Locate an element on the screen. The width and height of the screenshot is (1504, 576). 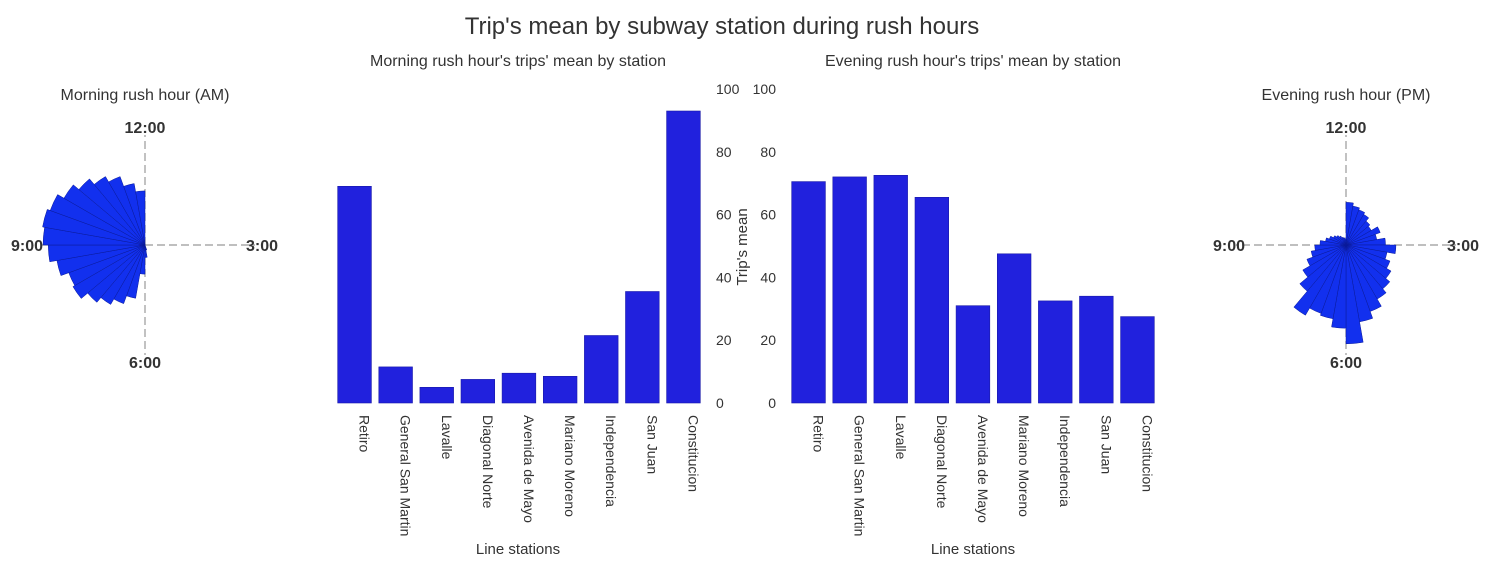
morning-label-6: 6:00 is located at coordinates (145, 363).